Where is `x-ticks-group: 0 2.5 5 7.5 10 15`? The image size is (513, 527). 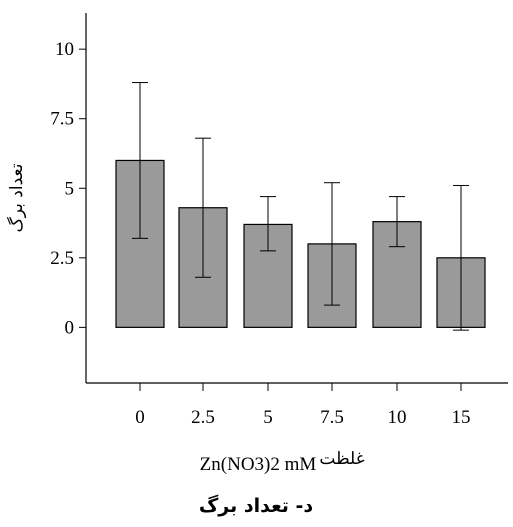
x-ticks-group: 0 2.5 5 7.5 10 15 is located at coordinates (303, 405).